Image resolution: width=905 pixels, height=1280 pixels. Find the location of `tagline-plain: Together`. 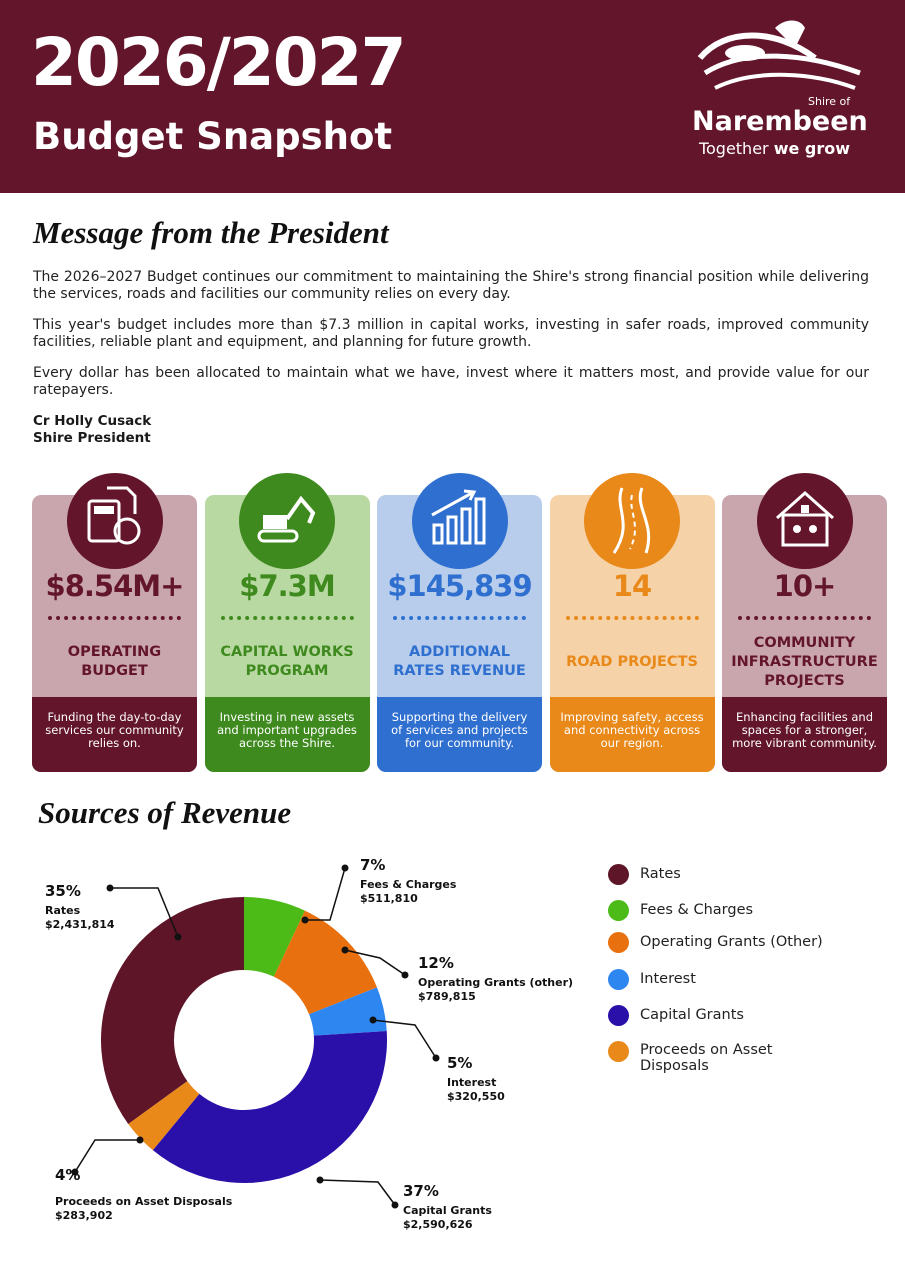

tagline-plain: Together is located at coordinates (733, 148).